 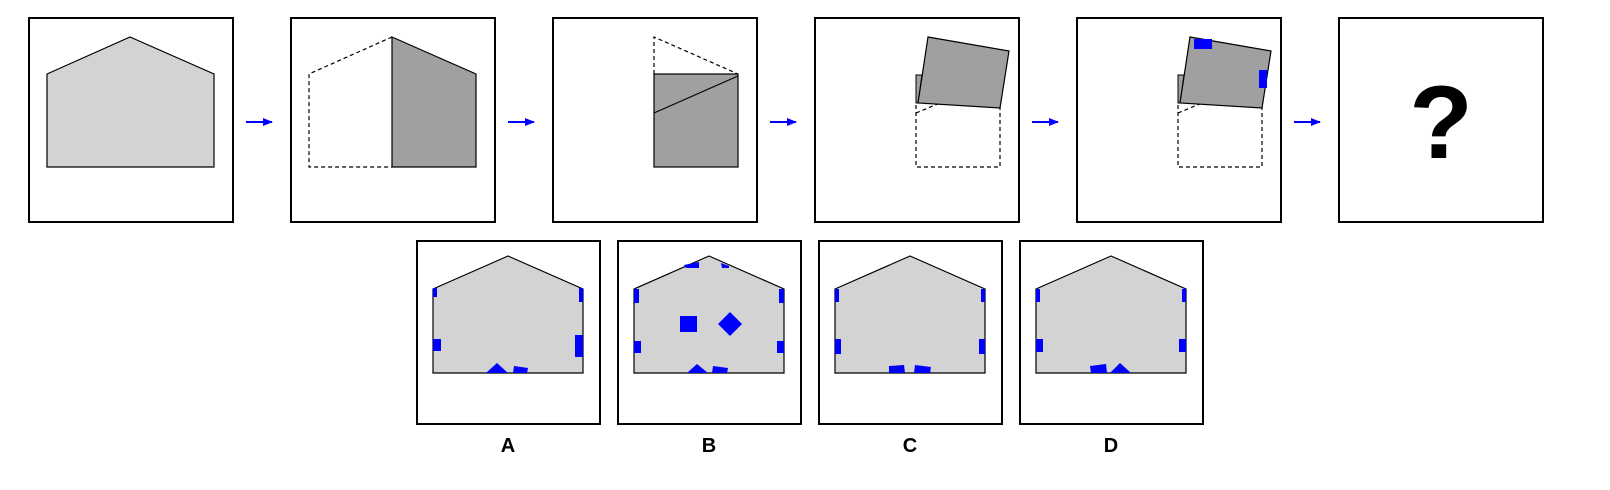 What do you see at coordinates (1263, 79) in the screenshot?
I see `step-5-hole-right` at bounding box center [1263, 79].